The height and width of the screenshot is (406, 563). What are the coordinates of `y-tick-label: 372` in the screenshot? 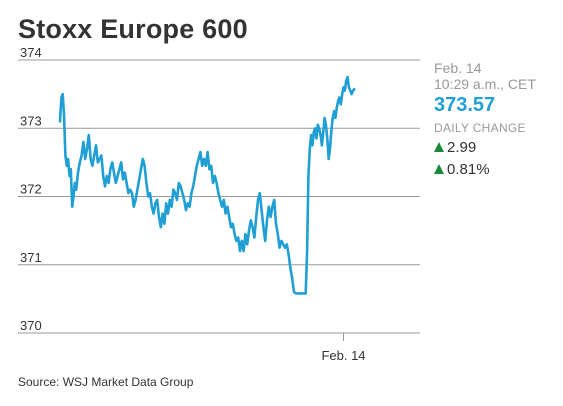 It's located at (31, 189).